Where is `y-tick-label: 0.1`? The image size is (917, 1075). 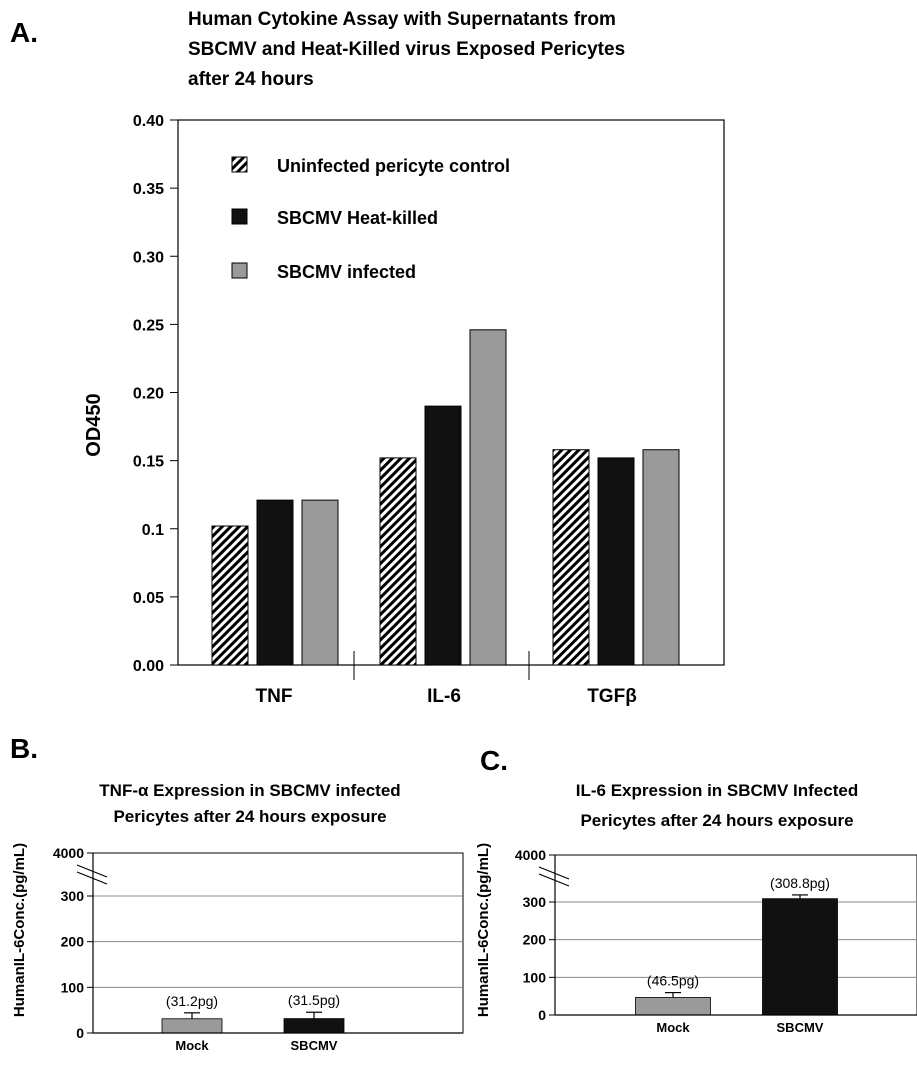 y-tick-label: 0.1 is located at coordinates (153, 530).